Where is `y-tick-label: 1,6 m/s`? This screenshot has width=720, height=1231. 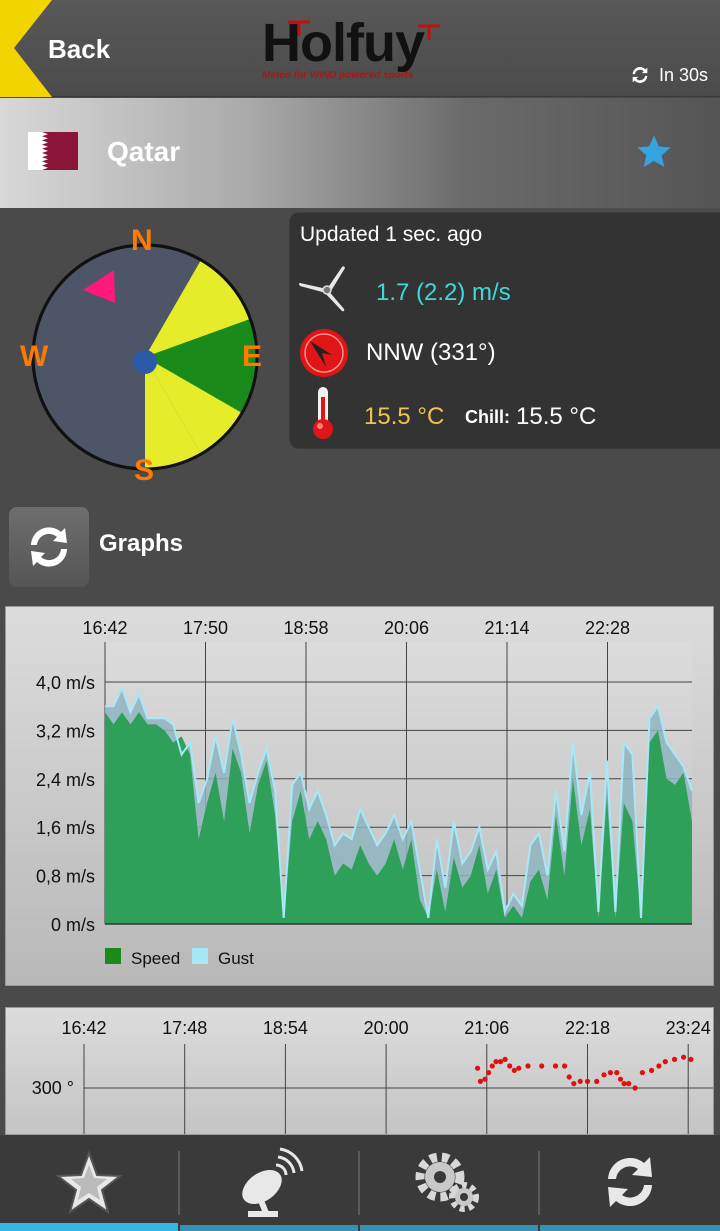 y-tick-label: 1,6 m/s is located at coordinates (65, 828).